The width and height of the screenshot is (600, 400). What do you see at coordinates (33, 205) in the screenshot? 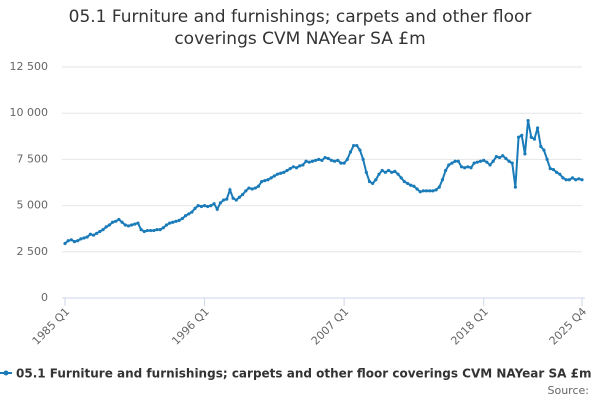
I see `y-tick-label: 5 000` at bounding box center [33, 205].